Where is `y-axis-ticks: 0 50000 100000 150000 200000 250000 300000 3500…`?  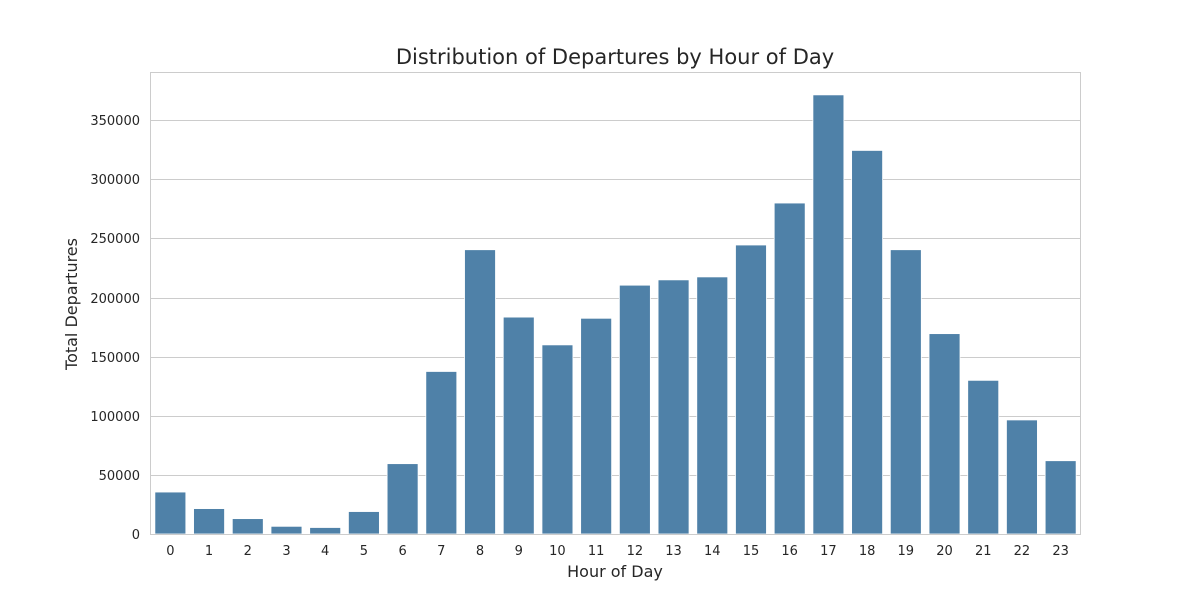 y-axis-ticks: 0 50000 100000 150000 200000 250000 300000 3500… is located at coordinates (115, 328).